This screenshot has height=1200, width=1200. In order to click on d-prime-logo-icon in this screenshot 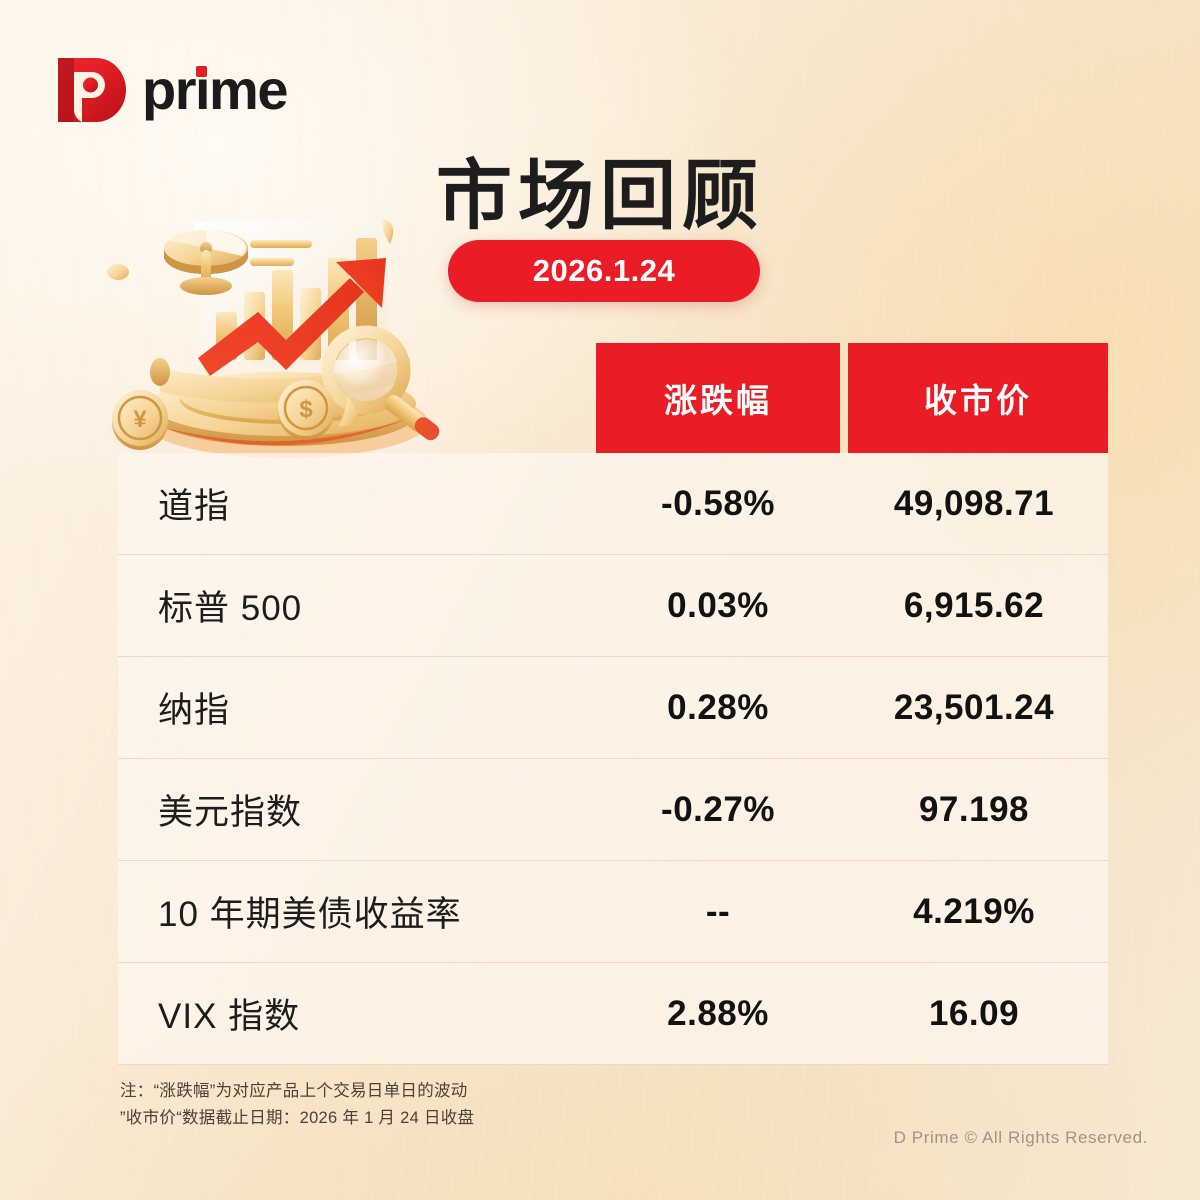, I will do `click(90, 90)`.